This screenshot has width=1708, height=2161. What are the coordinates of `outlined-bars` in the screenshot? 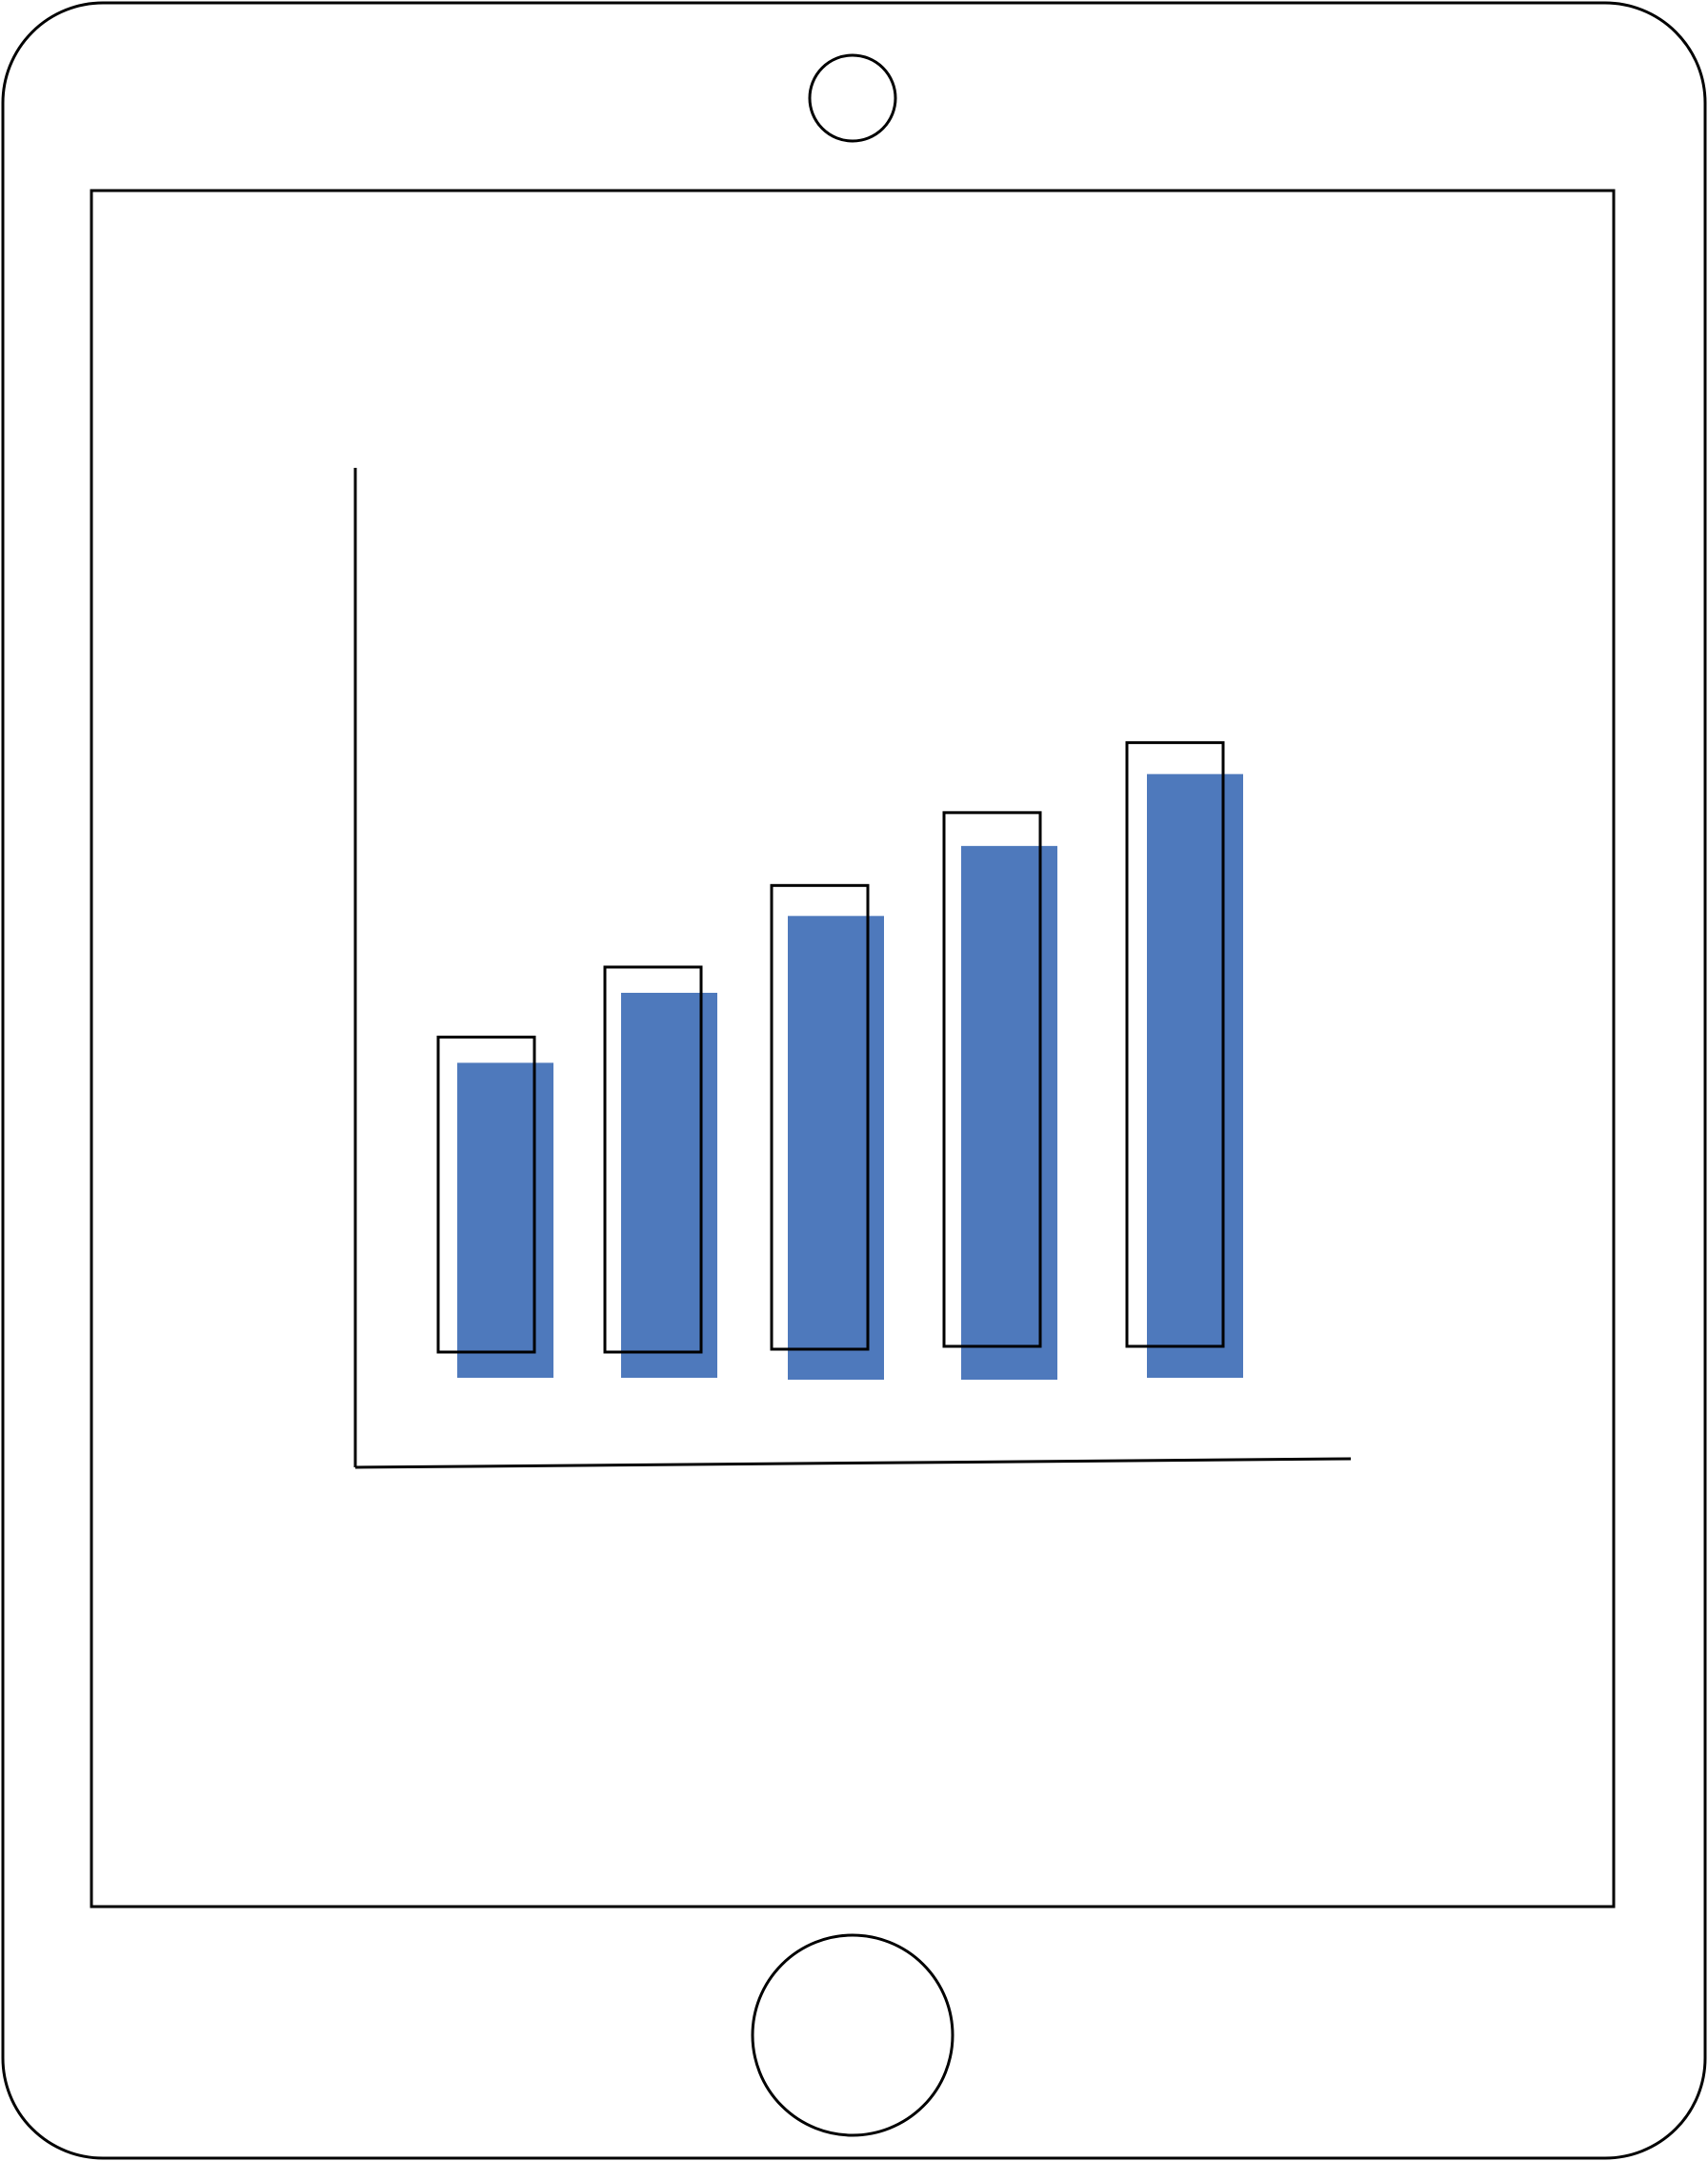 It's located at (831, 1047).